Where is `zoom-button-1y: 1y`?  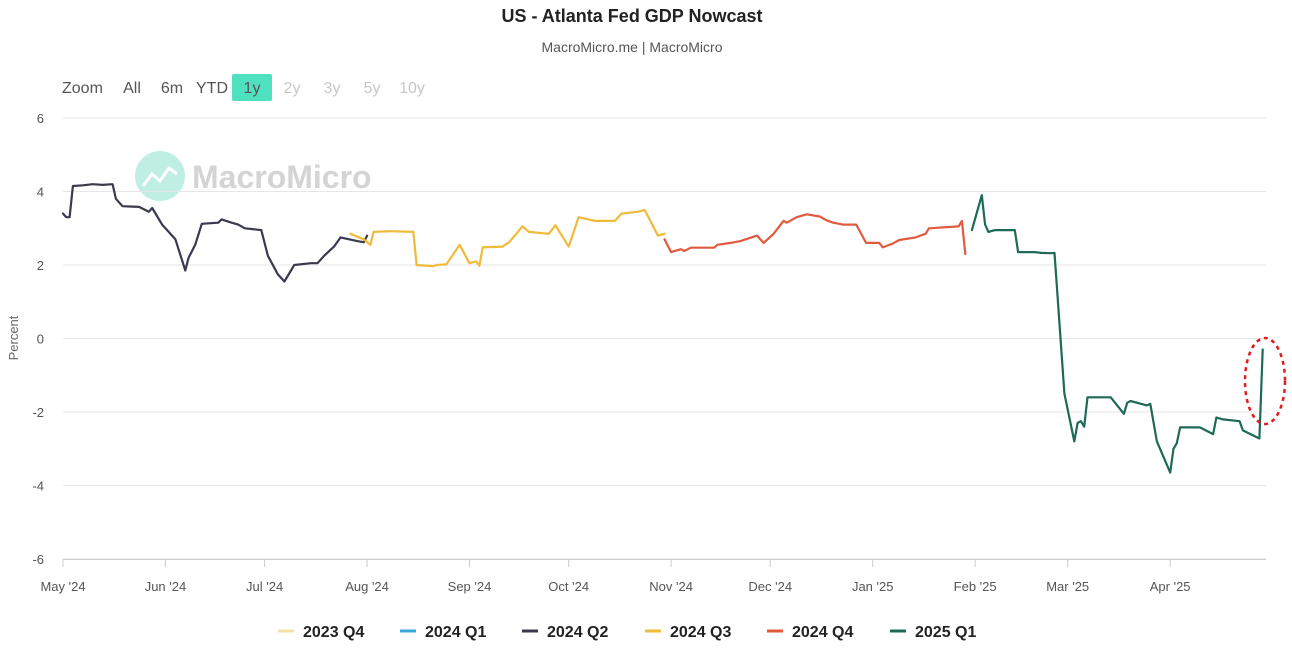
zoom-button-1y: 1y is located at coordinates (252, 88).